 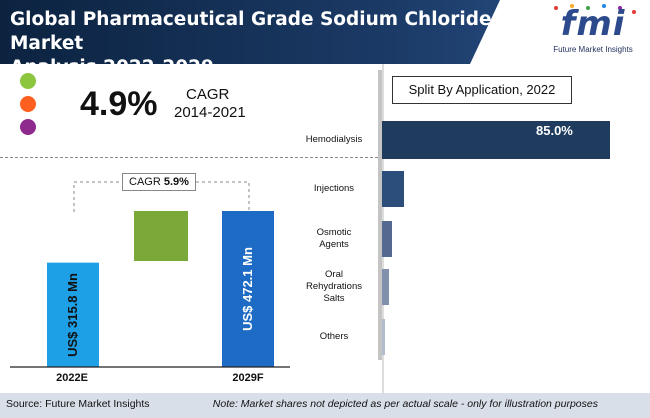 What do you see at coordinates (73, 314) in the screenshot?
I see `bar-2022E` at bounding box center [73, 314].